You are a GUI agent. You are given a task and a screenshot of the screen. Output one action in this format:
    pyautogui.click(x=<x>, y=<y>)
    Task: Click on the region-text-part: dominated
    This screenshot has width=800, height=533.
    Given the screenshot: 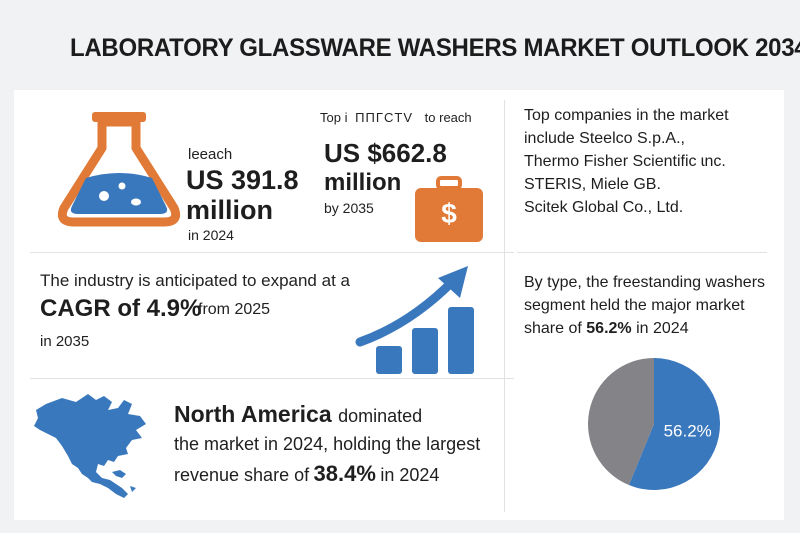 What is the action you would take?
    pyautogui.click(x=380, y=416)
    